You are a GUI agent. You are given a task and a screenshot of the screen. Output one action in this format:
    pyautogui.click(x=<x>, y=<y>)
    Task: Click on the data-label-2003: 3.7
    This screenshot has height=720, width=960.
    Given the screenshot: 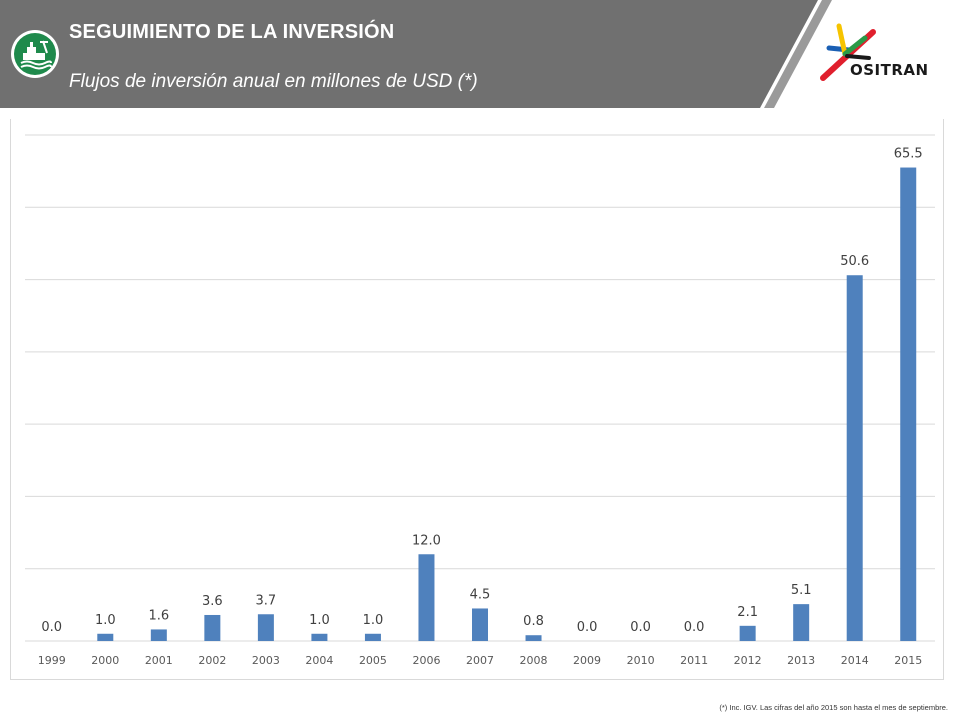 What is the action you would take?
    pyautogui.click(x=266, y=600)
    